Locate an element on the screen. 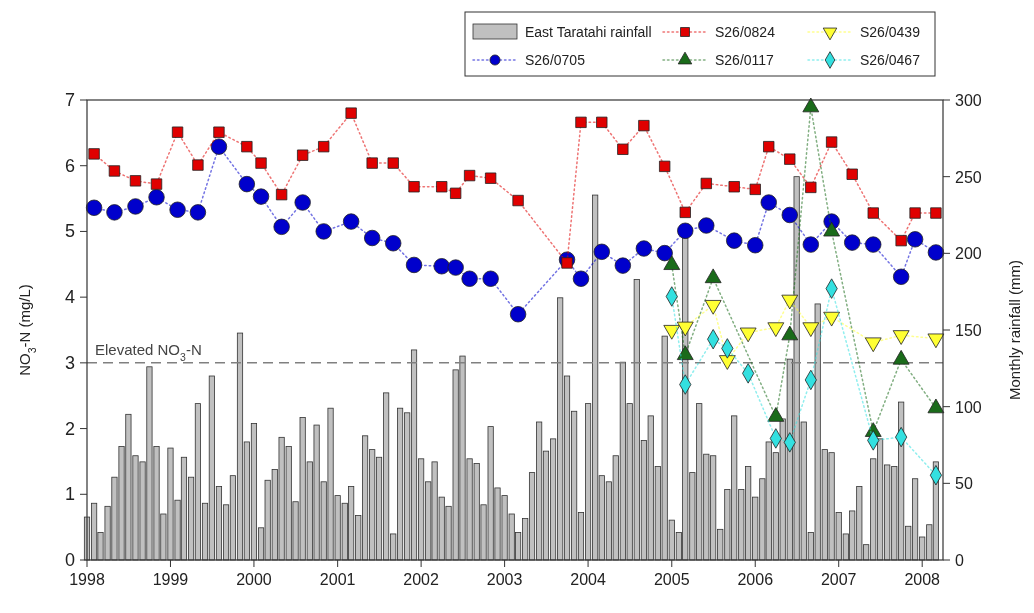 The image size is (1034, 613). x-tick-label: 2002 is located at coordinates (421, 579).